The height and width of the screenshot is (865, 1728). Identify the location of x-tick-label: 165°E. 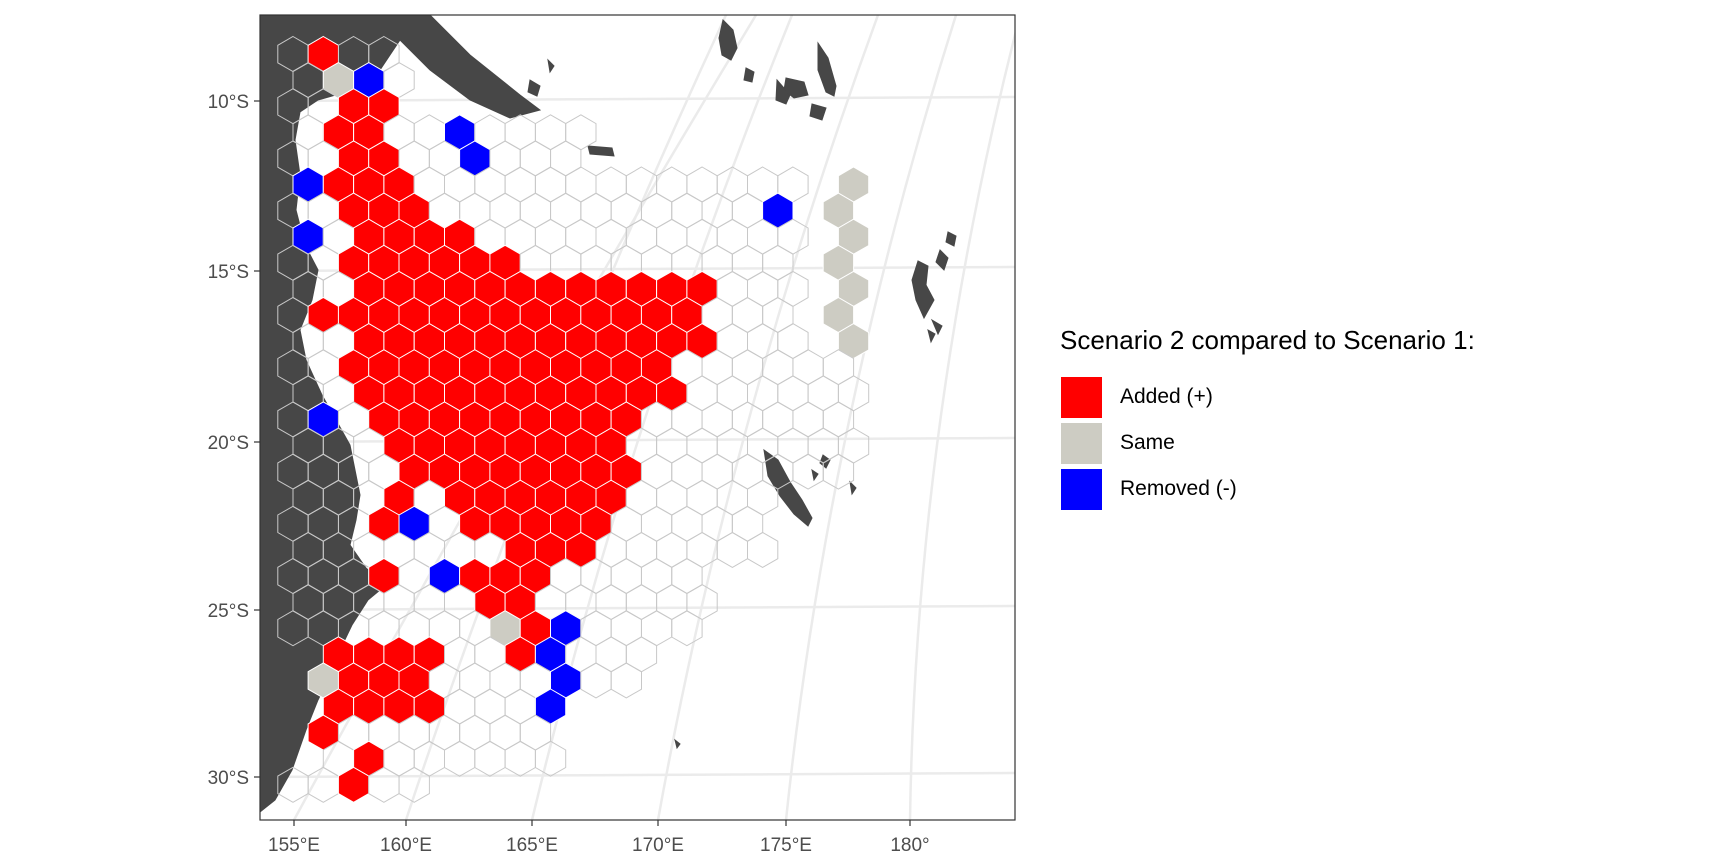
(532, 845).